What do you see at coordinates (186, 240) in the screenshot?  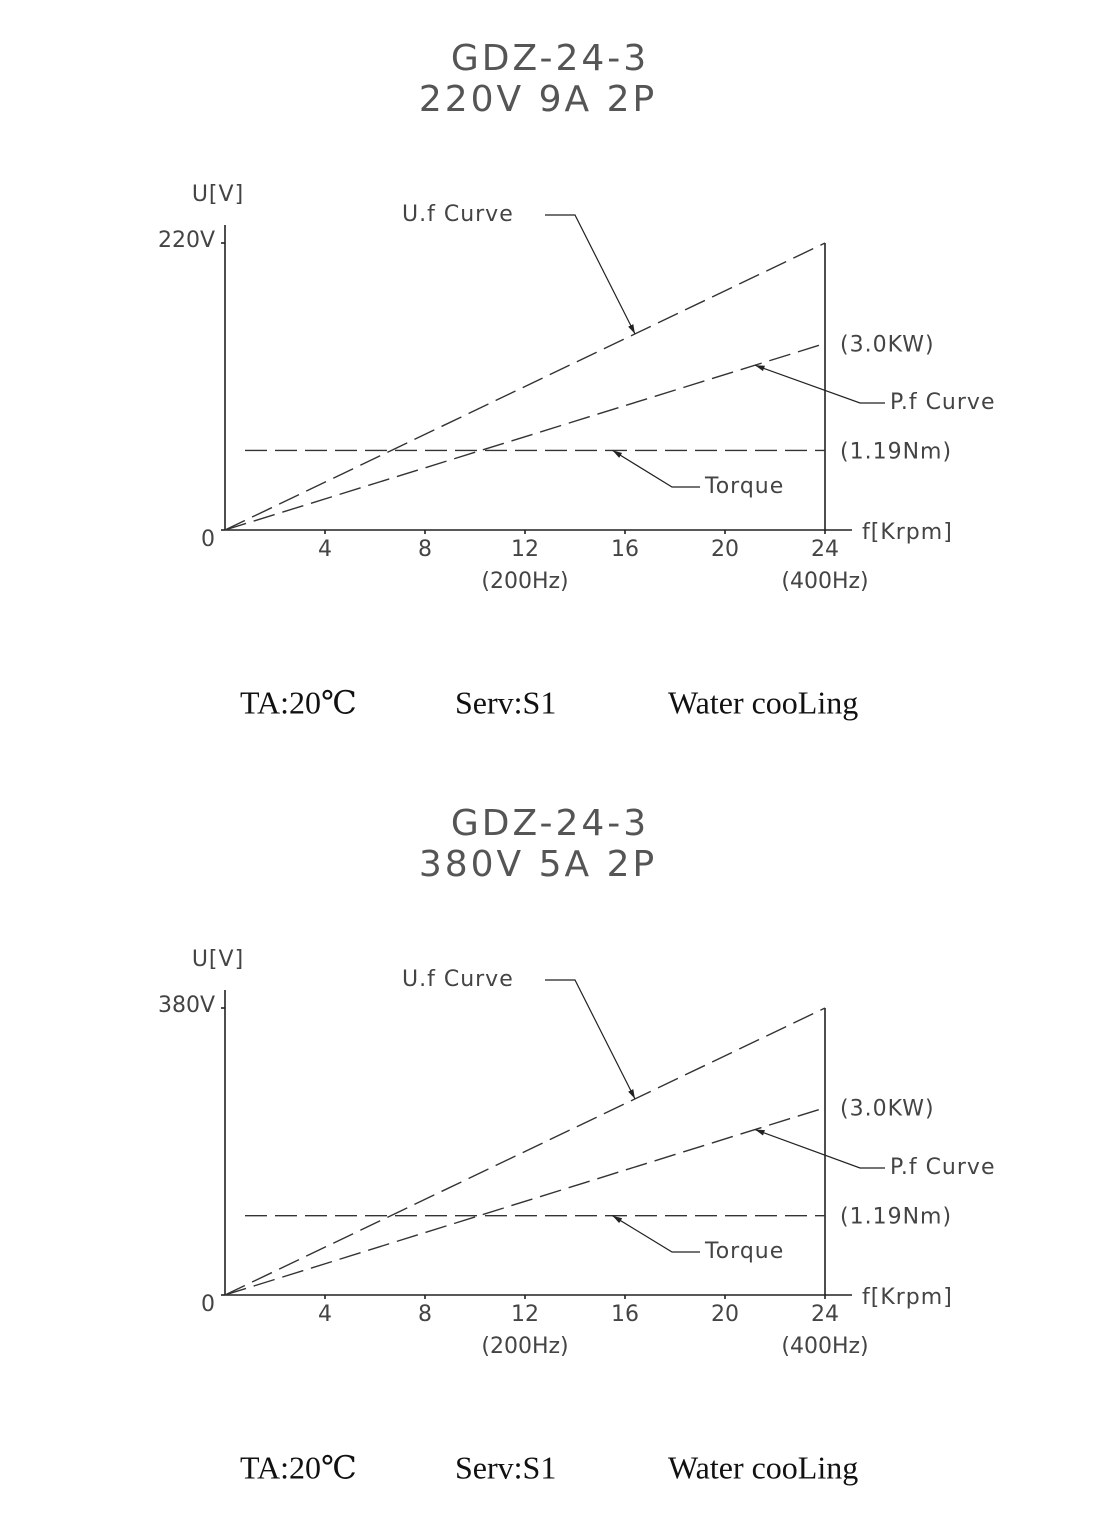 I see `y-tick-label: 220V` at bounding box center [186, 240].